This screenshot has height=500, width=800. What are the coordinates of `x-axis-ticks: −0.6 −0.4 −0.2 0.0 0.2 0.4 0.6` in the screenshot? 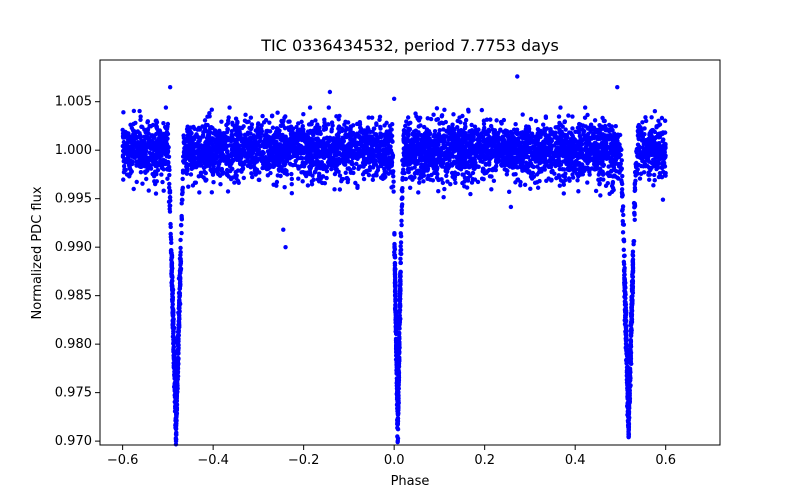 It's located at (391, 456).